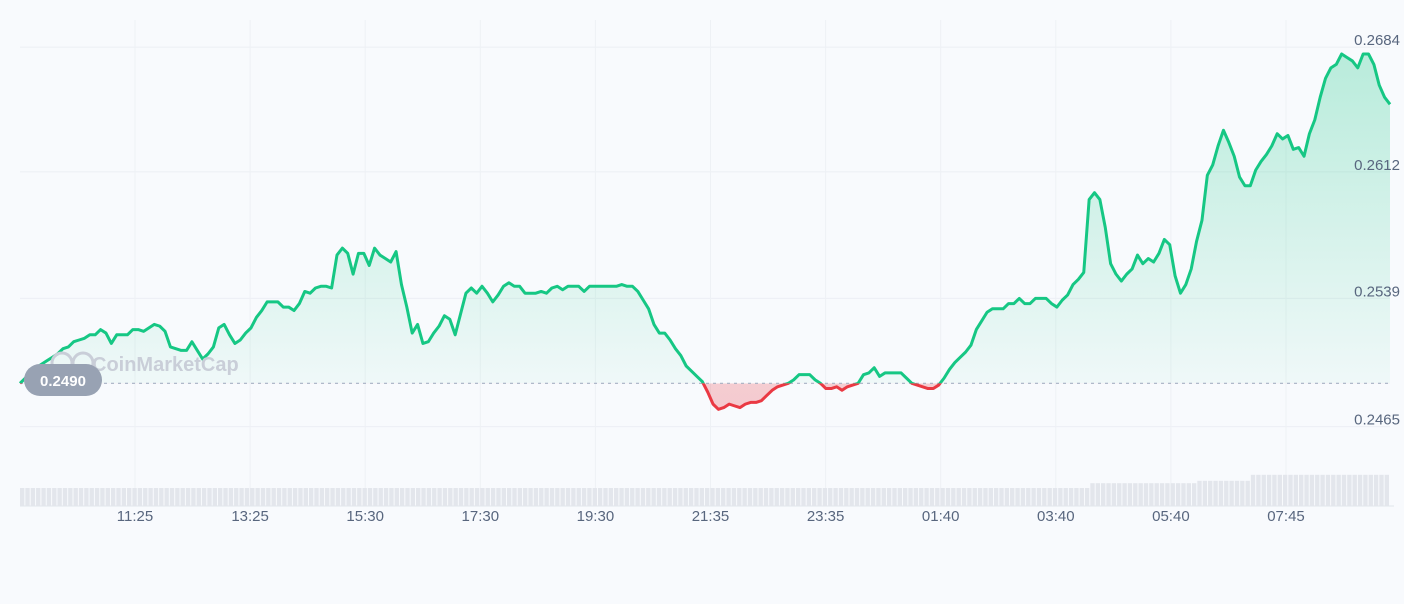  What do you see at coordinates (365, 516) in the screenshot?
I see `x-tick-label: 15:30` at bounding box center [365, 516].